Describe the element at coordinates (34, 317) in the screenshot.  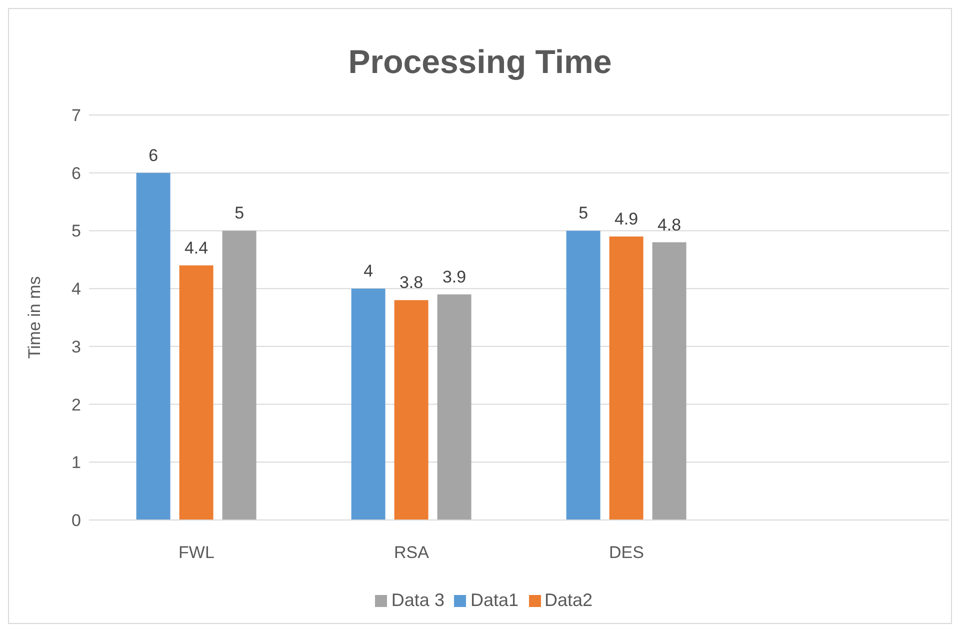
I see `y-axis-title: Time in ms` at that location.